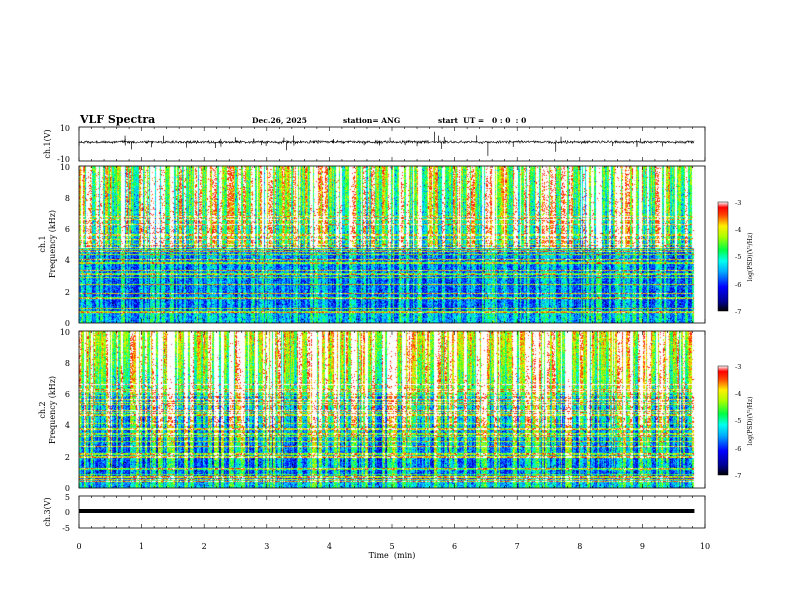  I want to click on ch2-ytick-2: 2, so click(67, 457).